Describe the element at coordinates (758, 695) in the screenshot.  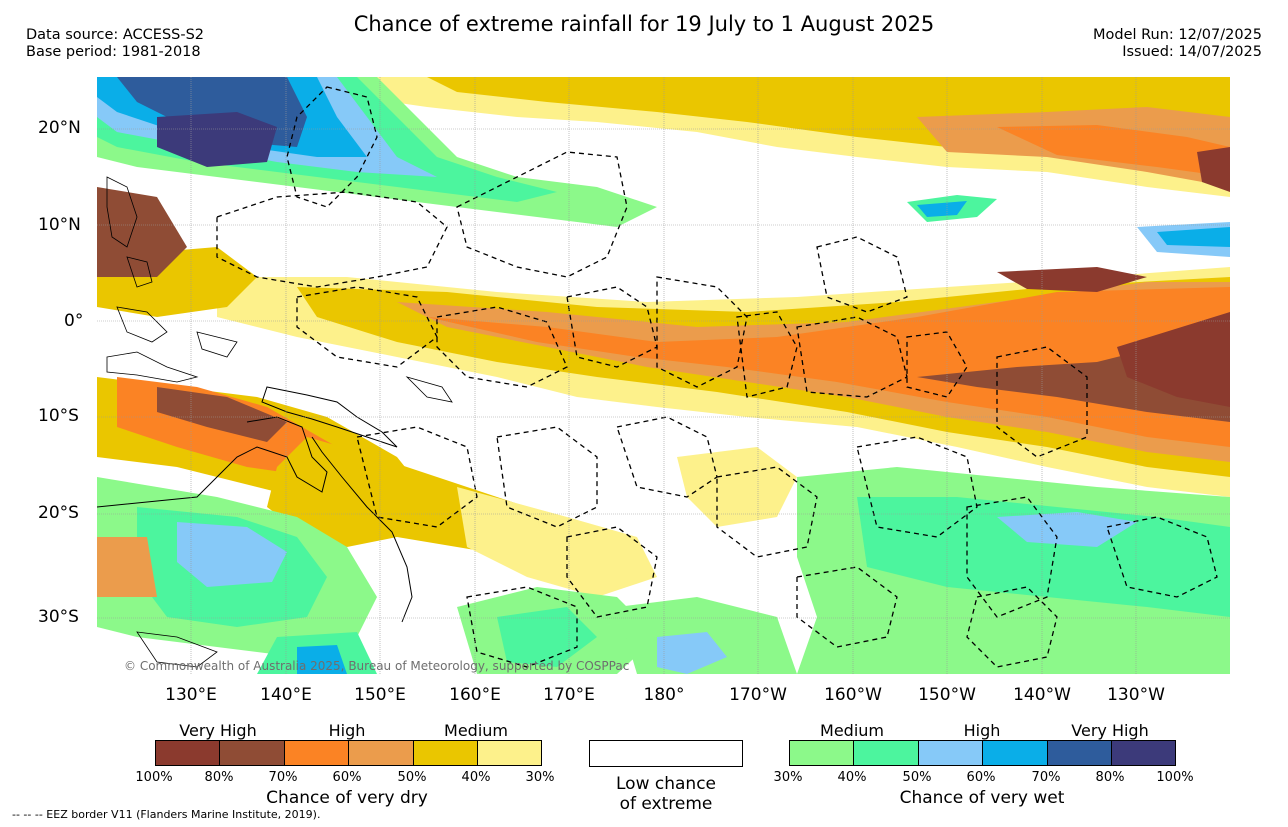
I see `lon-label: 170°W` at that location.